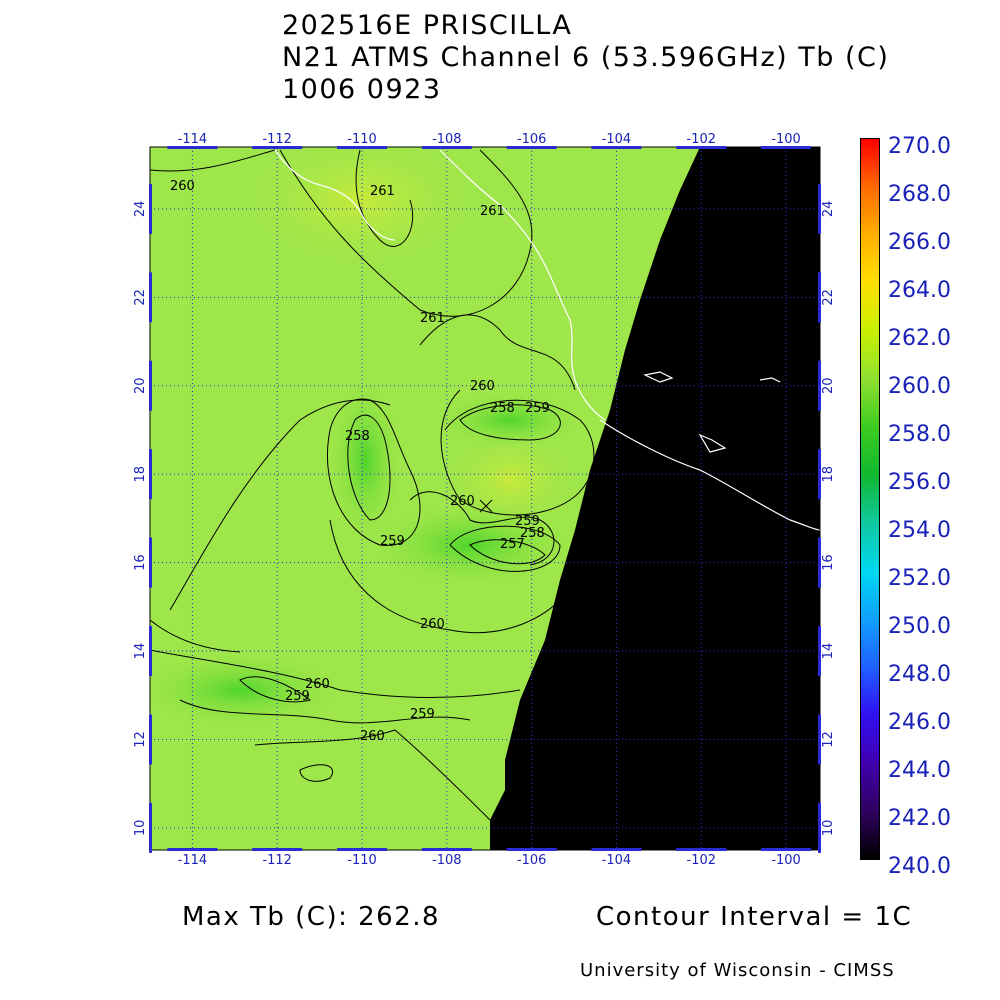 The width and height of the screenshot is (1000, 1000). I want to click on lon-tick-label-top: -104, so click(617, 139).